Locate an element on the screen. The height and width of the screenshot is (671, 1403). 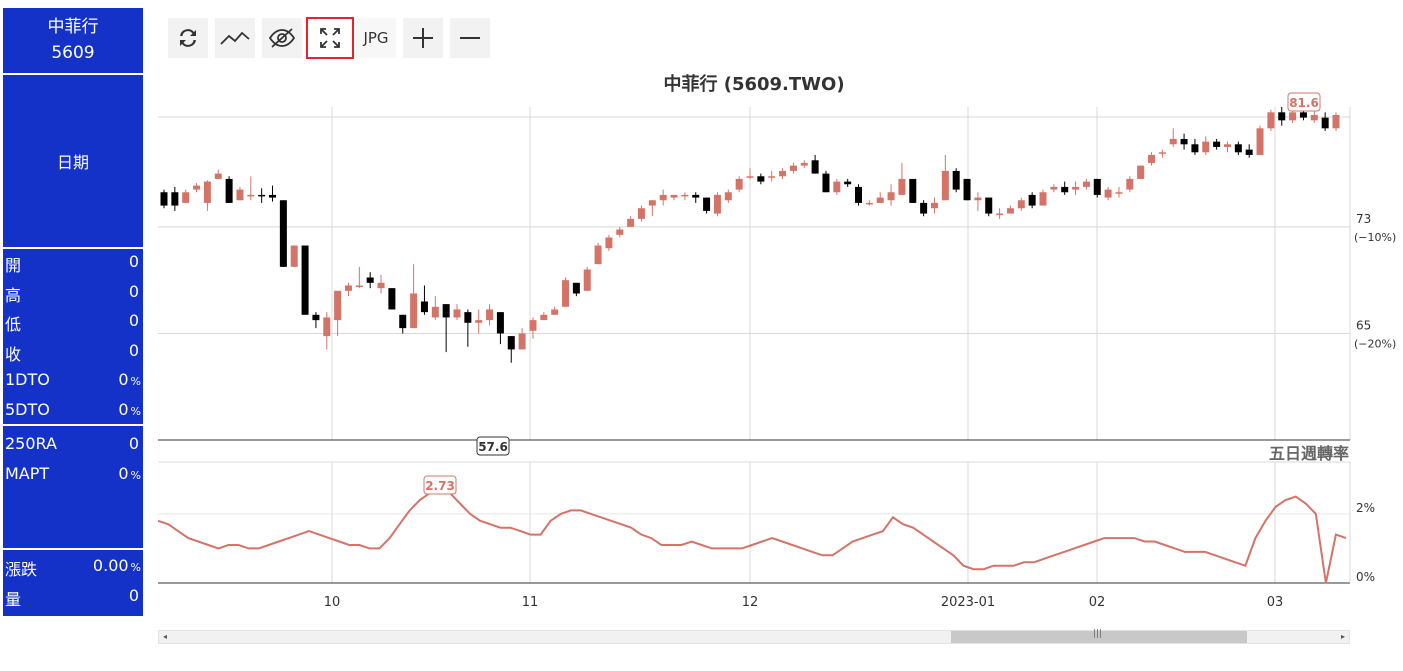
zoom-out-button is located at coordinates (470, 38).